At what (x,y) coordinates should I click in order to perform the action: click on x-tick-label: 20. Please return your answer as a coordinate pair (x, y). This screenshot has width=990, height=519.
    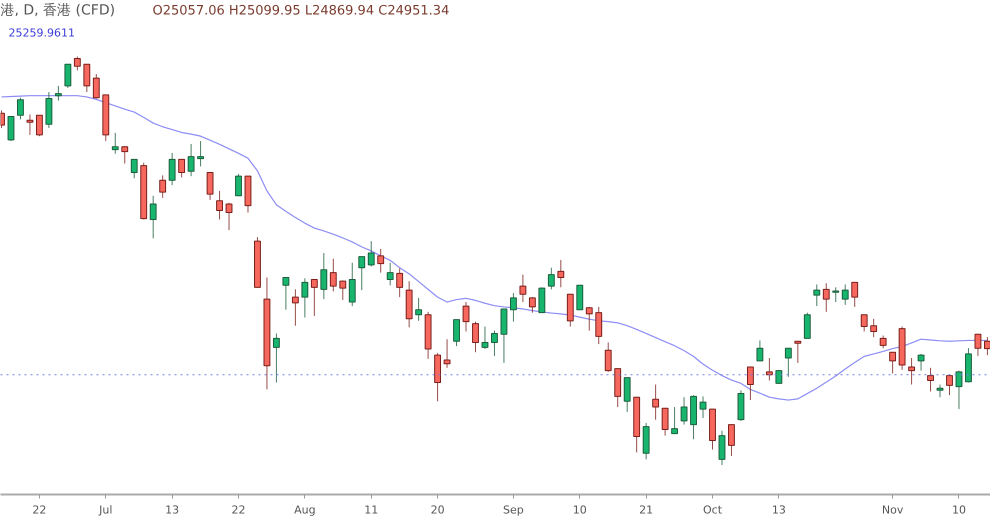
    Looking at the image, I should click on (437, 510).